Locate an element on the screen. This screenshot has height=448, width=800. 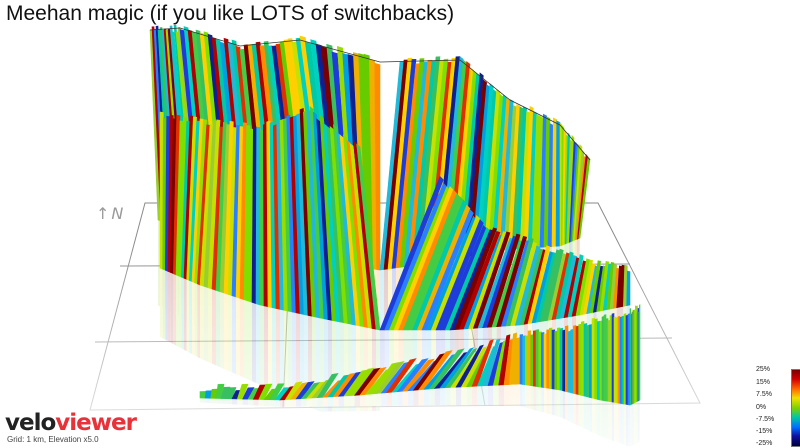
logo-part-velo: velo is located at coordinates (30, 423).